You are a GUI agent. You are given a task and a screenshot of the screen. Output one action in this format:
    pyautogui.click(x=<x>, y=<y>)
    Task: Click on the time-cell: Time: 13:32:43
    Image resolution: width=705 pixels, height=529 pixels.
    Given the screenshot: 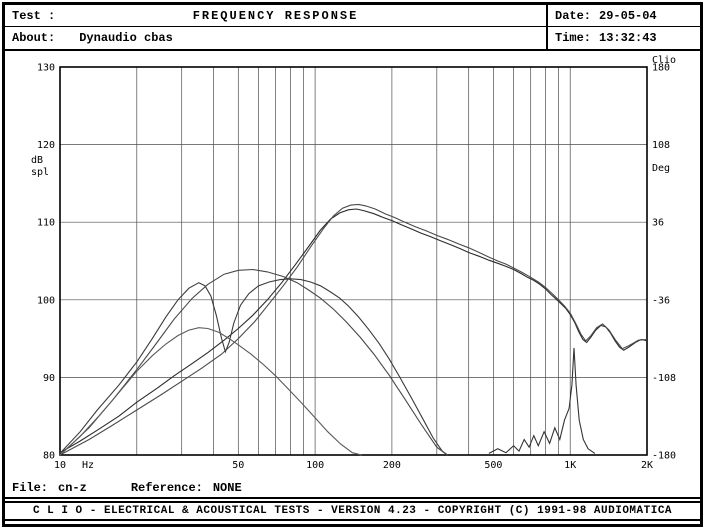 What is the action you would take?
    pyautogui.click(x=623, y=38)
    